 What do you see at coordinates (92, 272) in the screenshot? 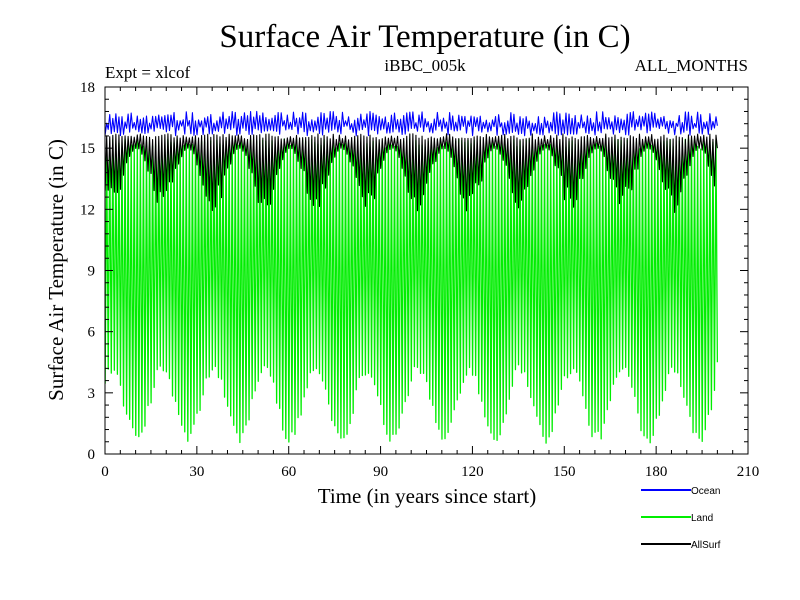
I see `y-tick-label: 9` at bounding box center [92, 272].